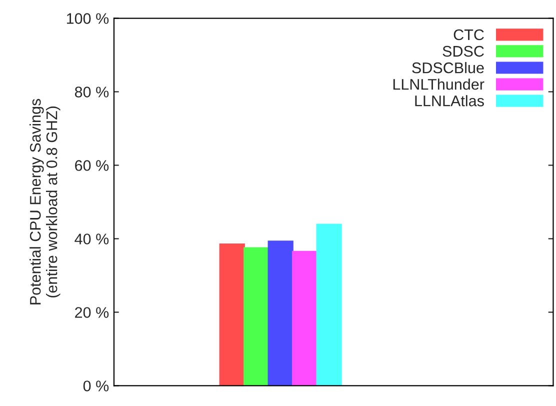 This screenshot has width=556, height=406. What do you see at coordinates (448, 68) in the screenshot?
I see `legend-label: SDSCBlue` at bounding box center [448, 68].